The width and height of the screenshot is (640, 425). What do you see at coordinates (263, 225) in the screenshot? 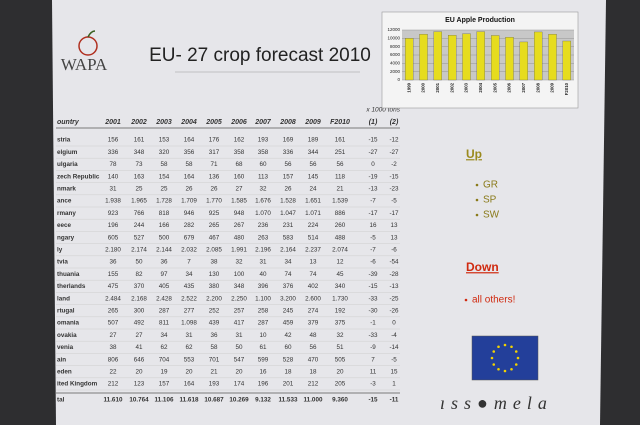
I see `value-cell: 236` at bounding box center [263, 225].